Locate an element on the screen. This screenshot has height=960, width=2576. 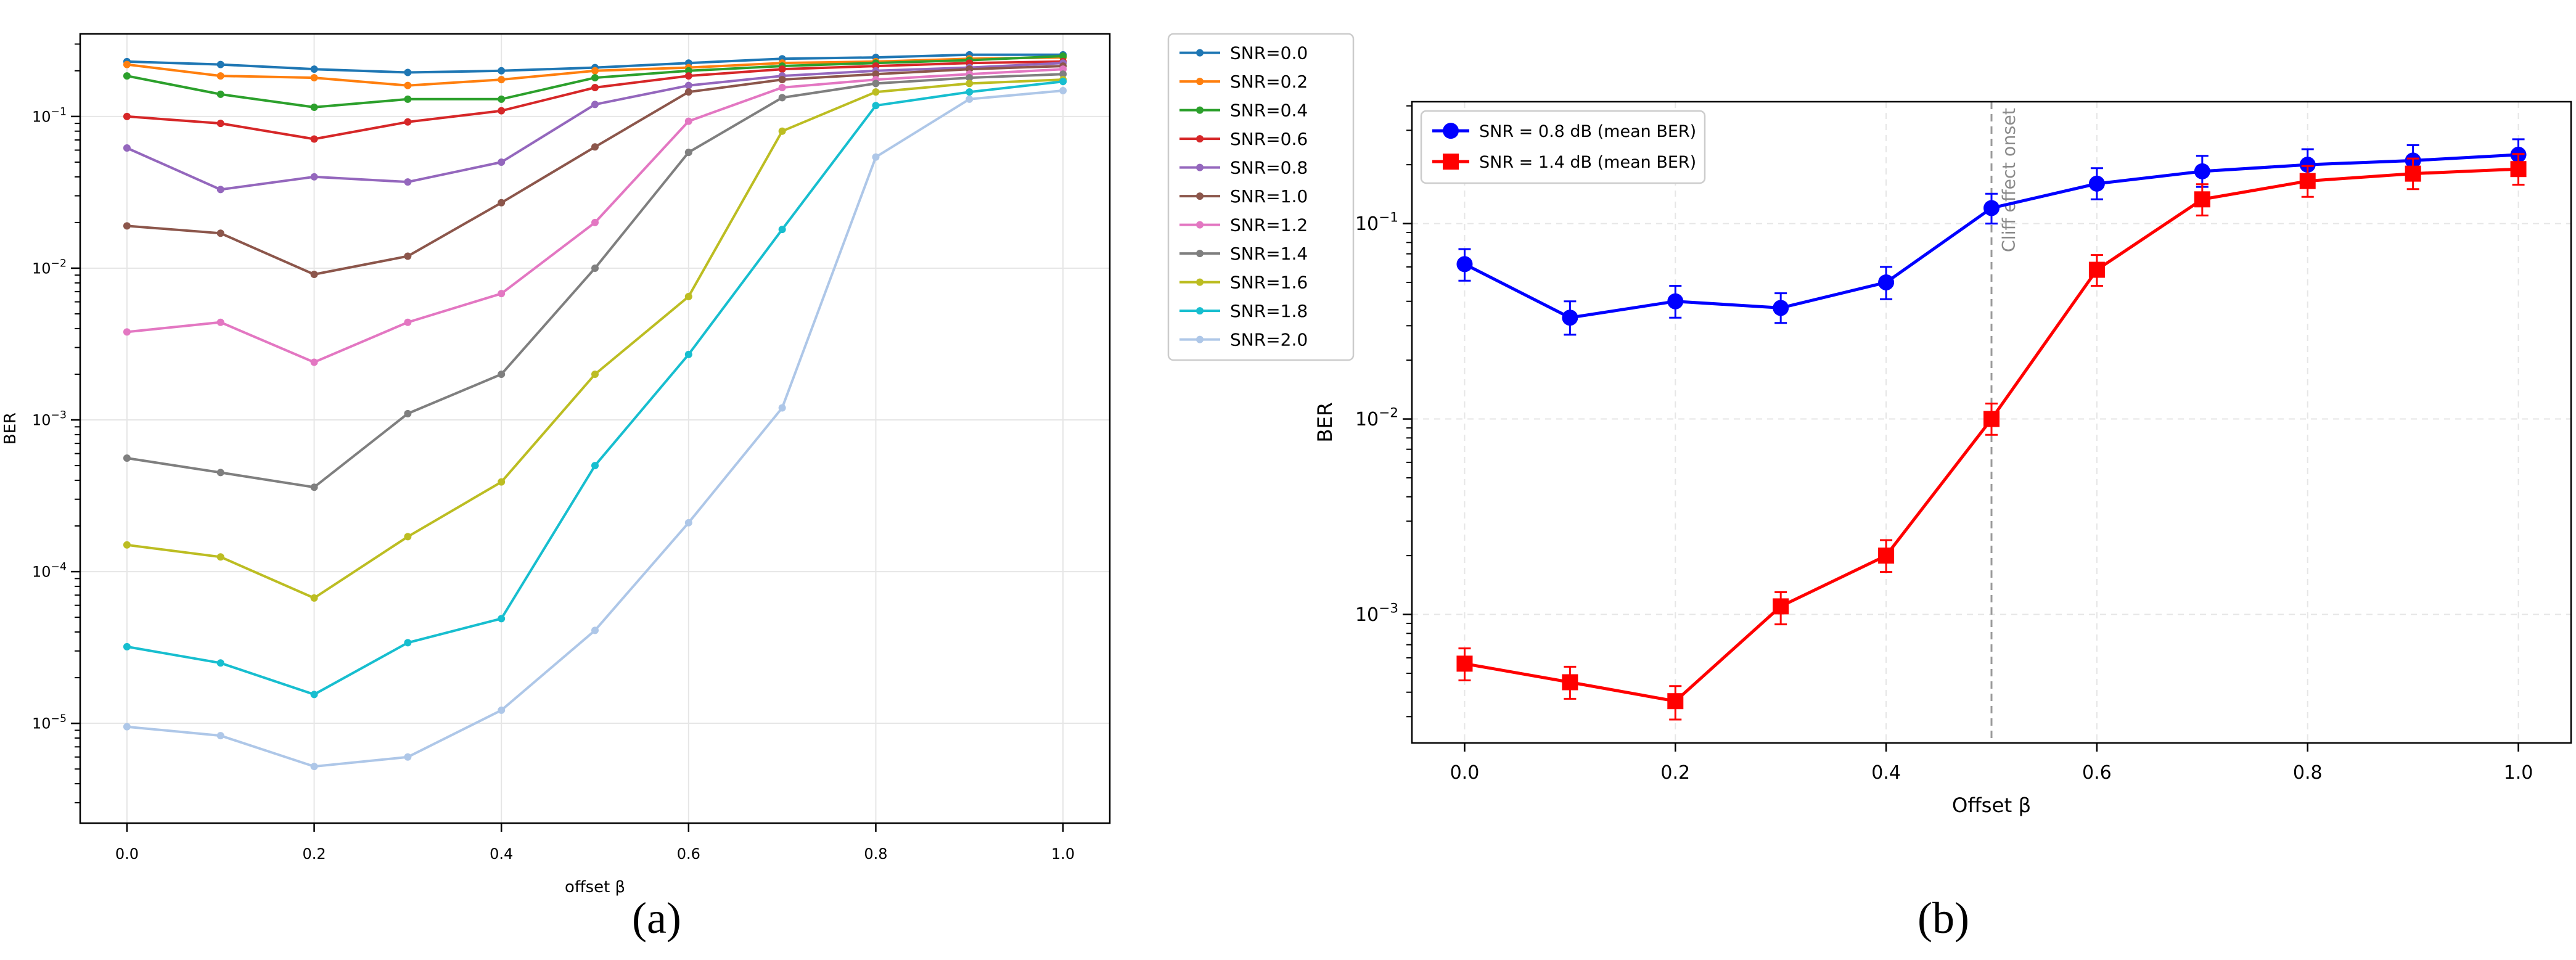
y-tick-label: 10⁻³ is located at coordinates (50, 419).